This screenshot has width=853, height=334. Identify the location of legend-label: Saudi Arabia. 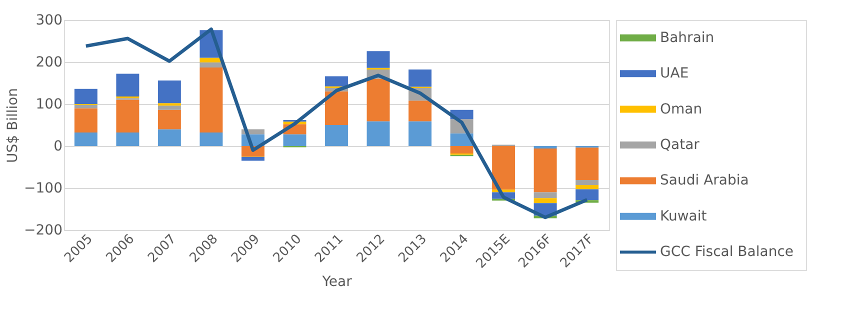
(704, 180).